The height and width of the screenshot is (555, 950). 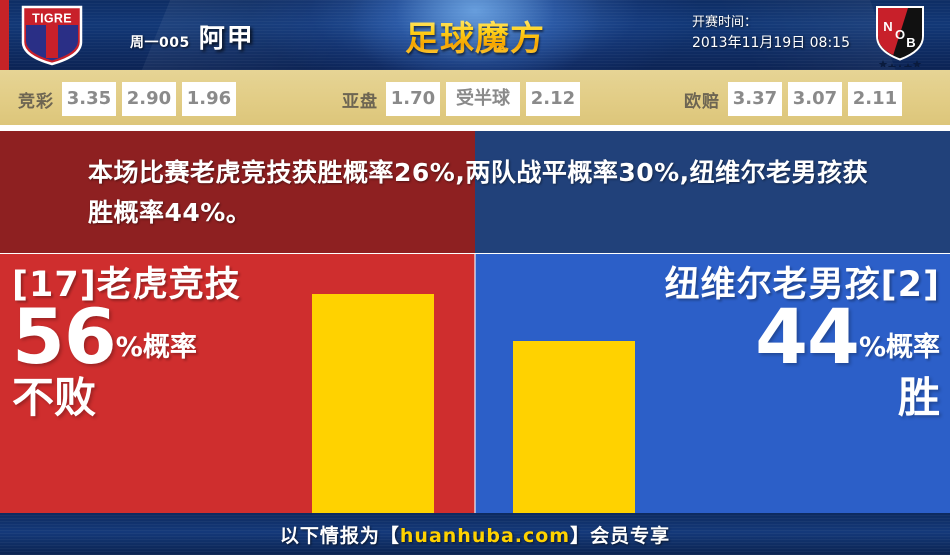 I want to click on banner-left-background, so click(x=237, y=192).